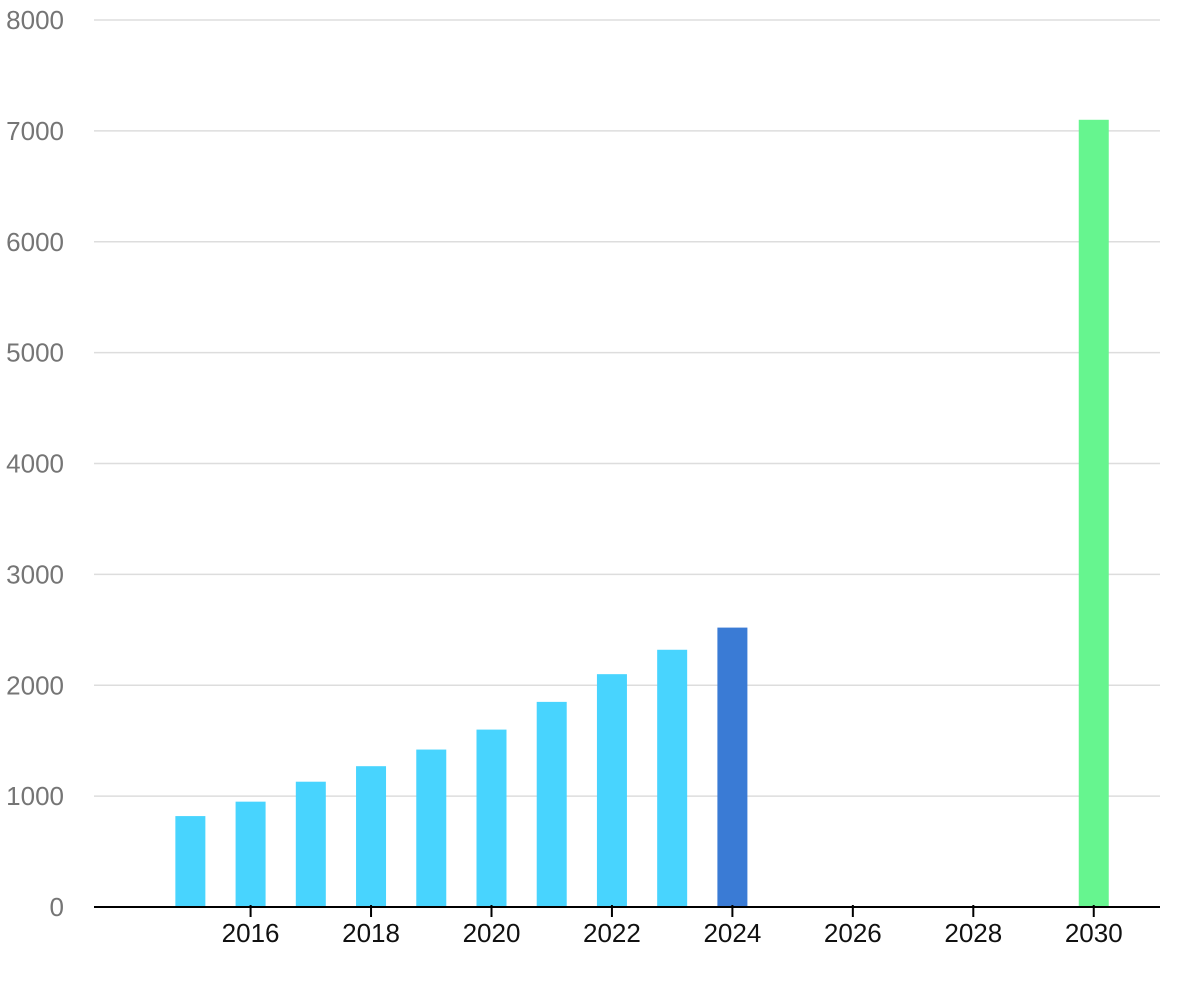 Image resolution: width=1200 pixels, height=1000 pixels. What do you see at coordinates (551, 804) in the screenshot?
I see `bar-2021` at bounding box center [551, 804].